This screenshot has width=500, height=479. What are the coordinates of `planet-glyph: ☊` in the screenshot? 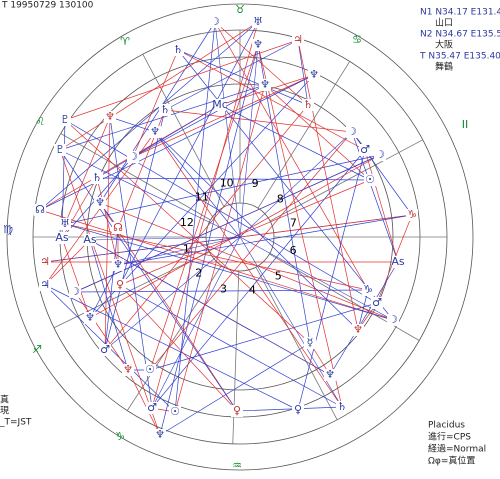 It's located at (40, 209).